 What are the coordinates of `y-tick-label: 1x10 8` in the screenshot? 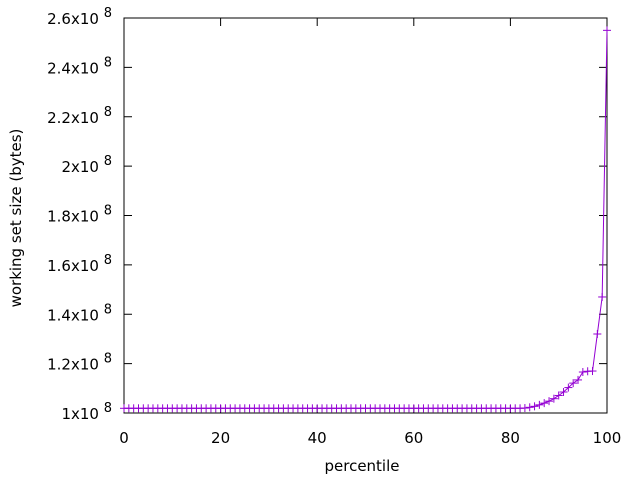 It's located at (86, 412).